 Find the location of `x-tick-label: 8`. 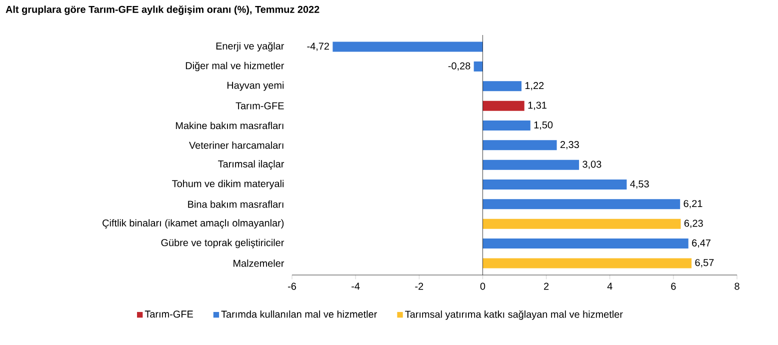

x-tick-label: 8 is located at coordinates (737, 286).